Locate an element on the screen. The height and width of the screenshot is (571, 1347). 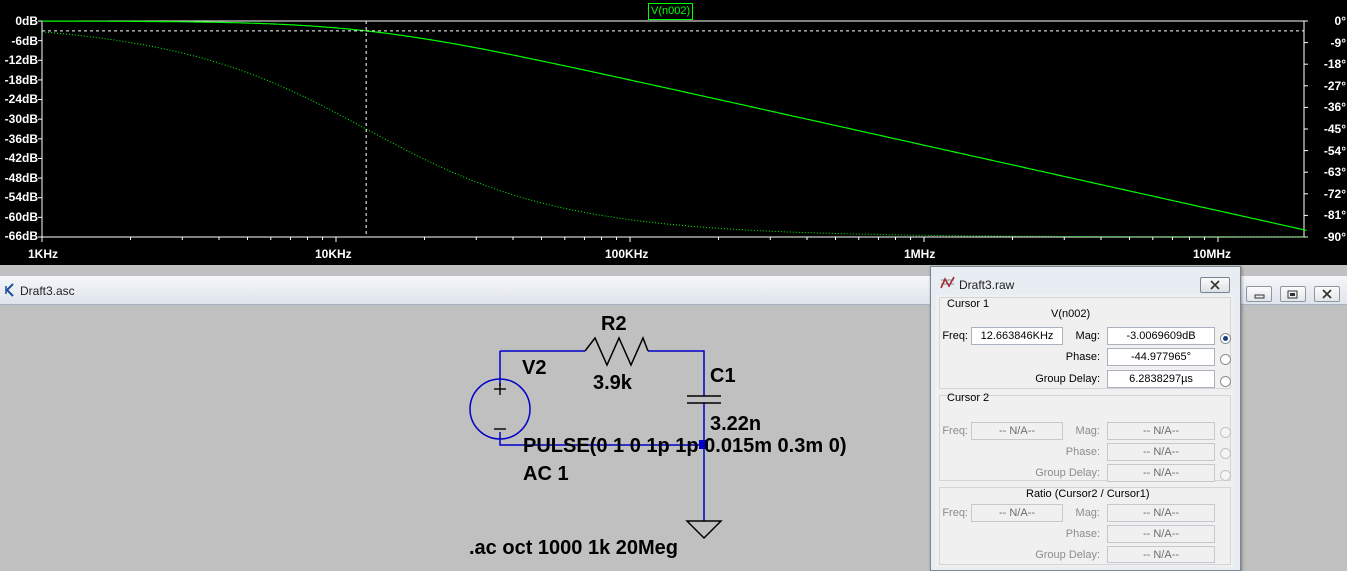
cursor-dialog-titlebar: Draft3.raw is located at coordinates (1085, 281).